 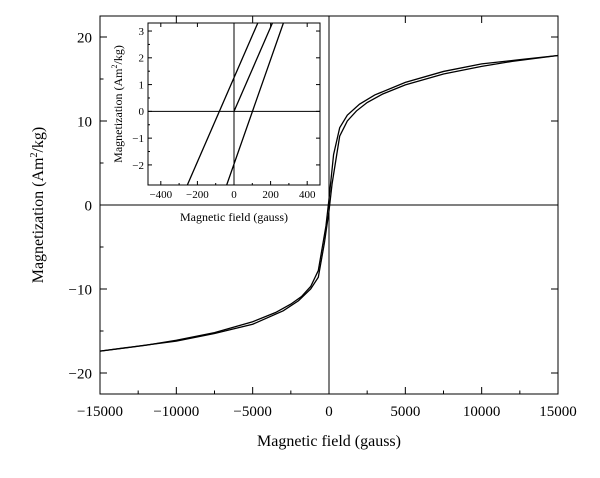 What do you see at coordinates (270, 195) in the screenshot?
I see `inset-x-tick-label: 200` at bounding box center [270, 195].